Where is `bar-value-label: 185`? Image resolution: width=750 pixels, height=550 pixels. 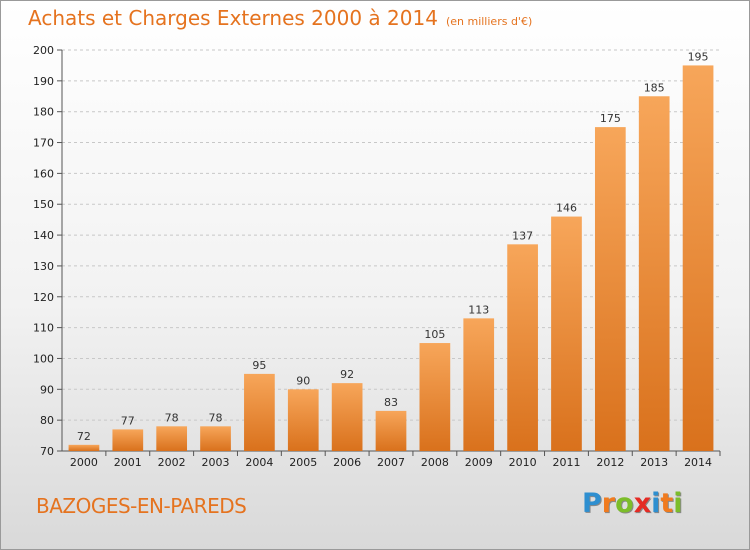 bar-value-label: 185 is located at coordinates (654, 87).